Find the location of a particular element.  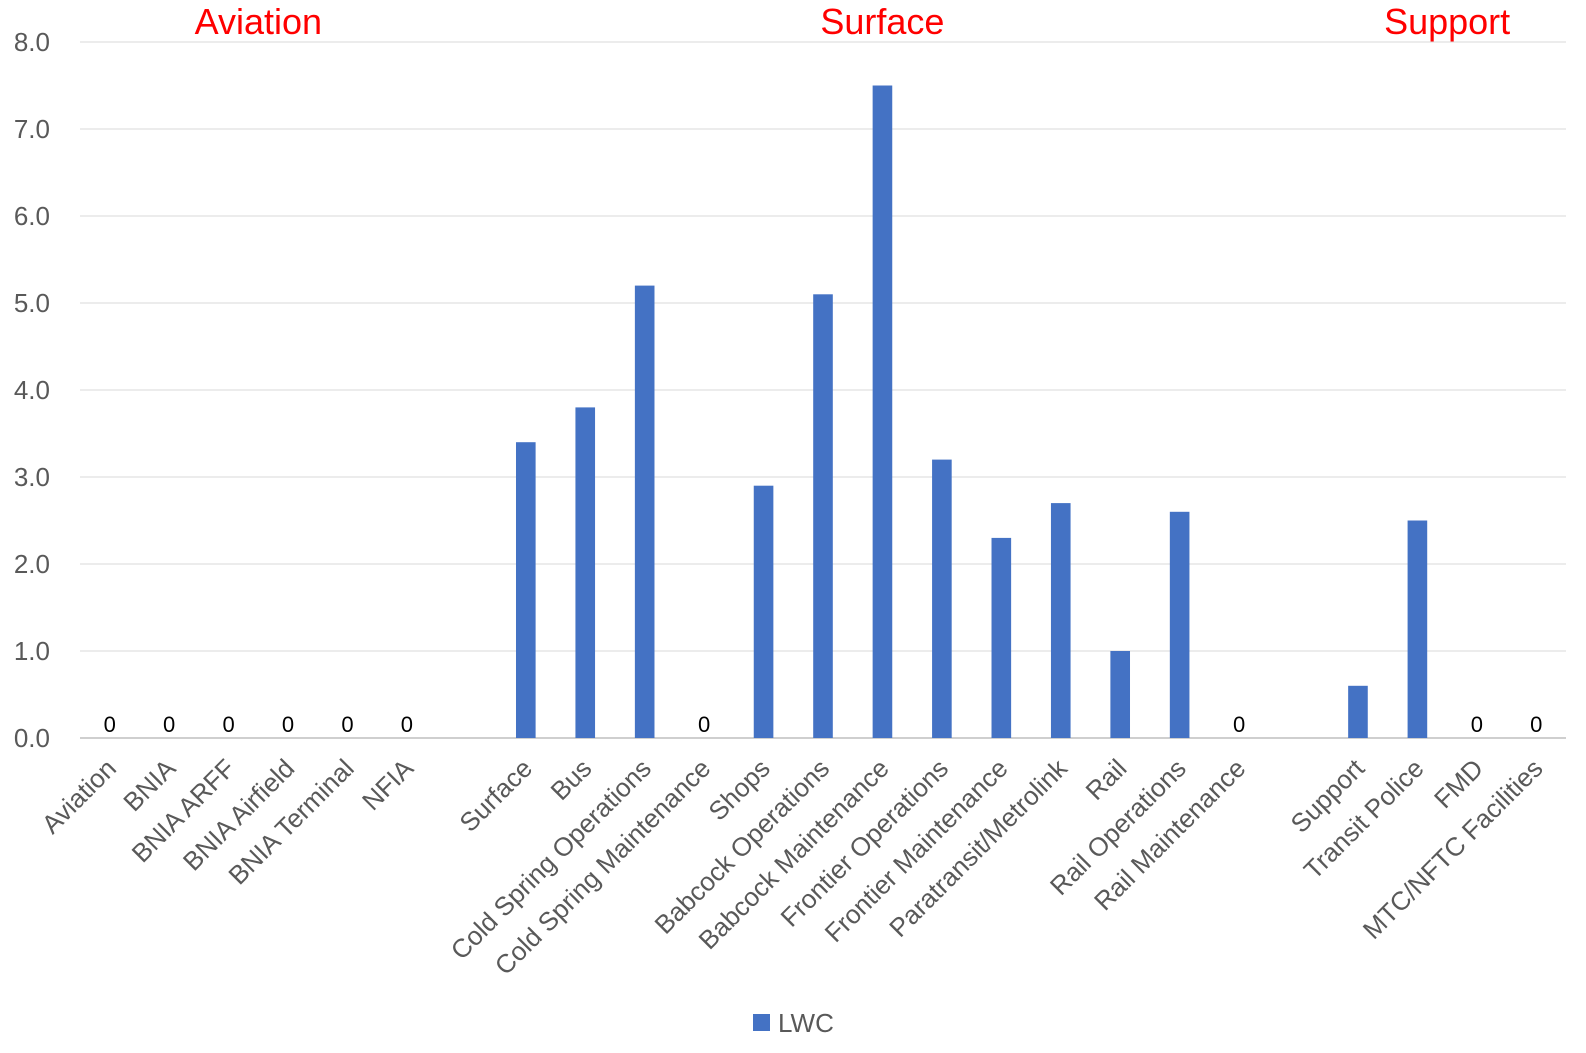

legend: LWC is located at coordinates (793, 1023).